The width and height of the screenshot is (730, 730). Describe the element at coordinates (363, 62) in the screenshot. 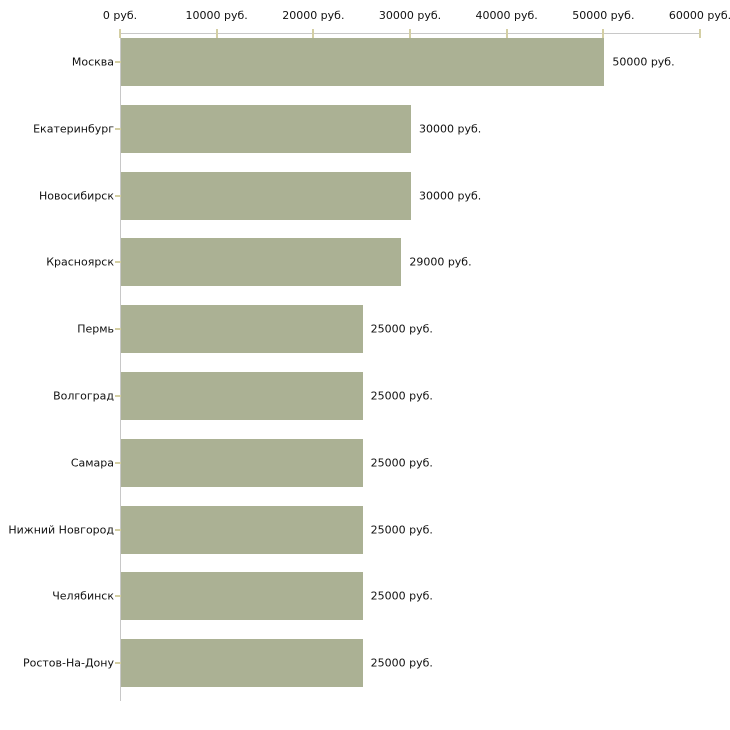

I see `bar-Москва` at that location.